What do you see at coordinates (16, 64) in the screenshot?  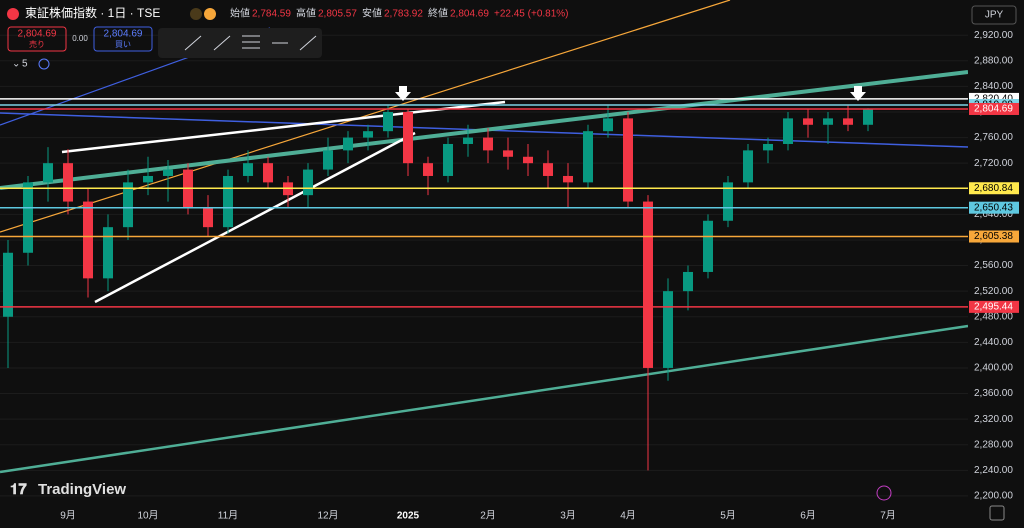 I see `collapse-icon: ⌄` at bounding box center [16, 64].